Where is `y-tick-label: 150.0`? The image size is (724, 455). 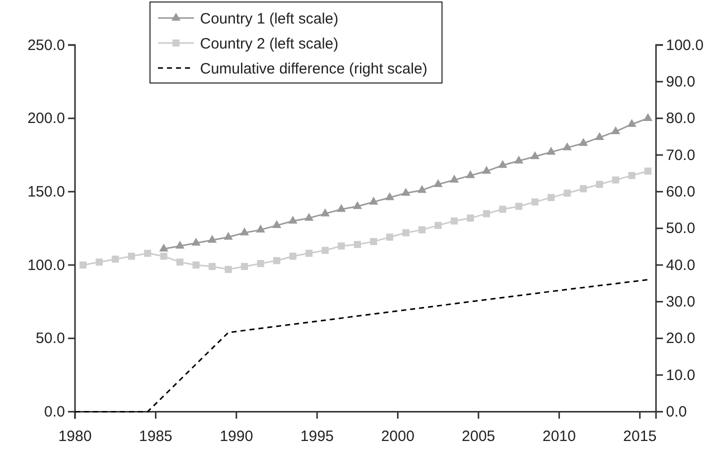
y-tick-label: 150.0 is located at coordinates (46, 191).